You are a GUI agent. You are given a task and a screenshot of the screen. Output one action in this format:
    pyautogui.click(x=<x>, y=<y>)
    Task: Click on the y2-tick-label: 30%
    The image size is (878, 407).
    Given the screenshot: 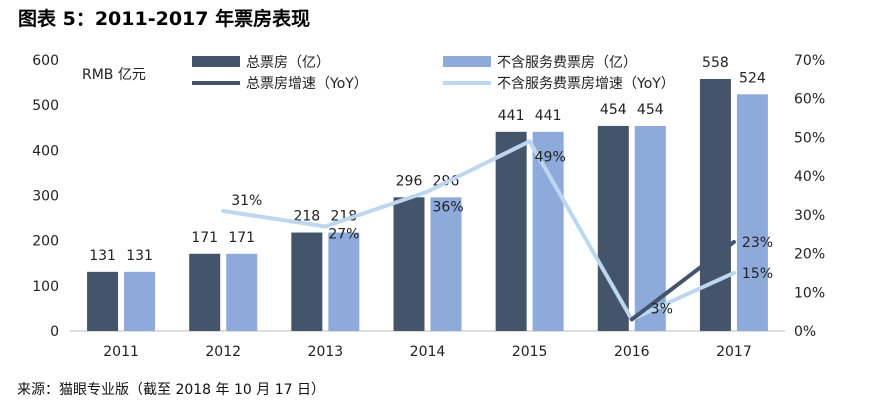 What is the action you would take?
    pyautogui.click(x=809, y=216)
    